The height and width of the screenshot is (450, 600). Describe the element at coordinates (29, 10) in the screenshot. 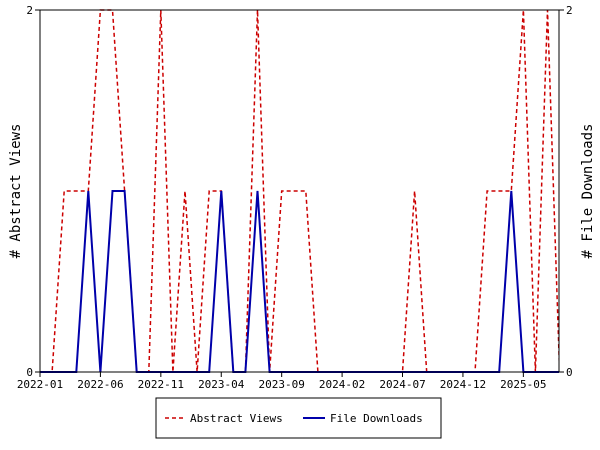

I see `y-left-tick-label: 2` at that location.